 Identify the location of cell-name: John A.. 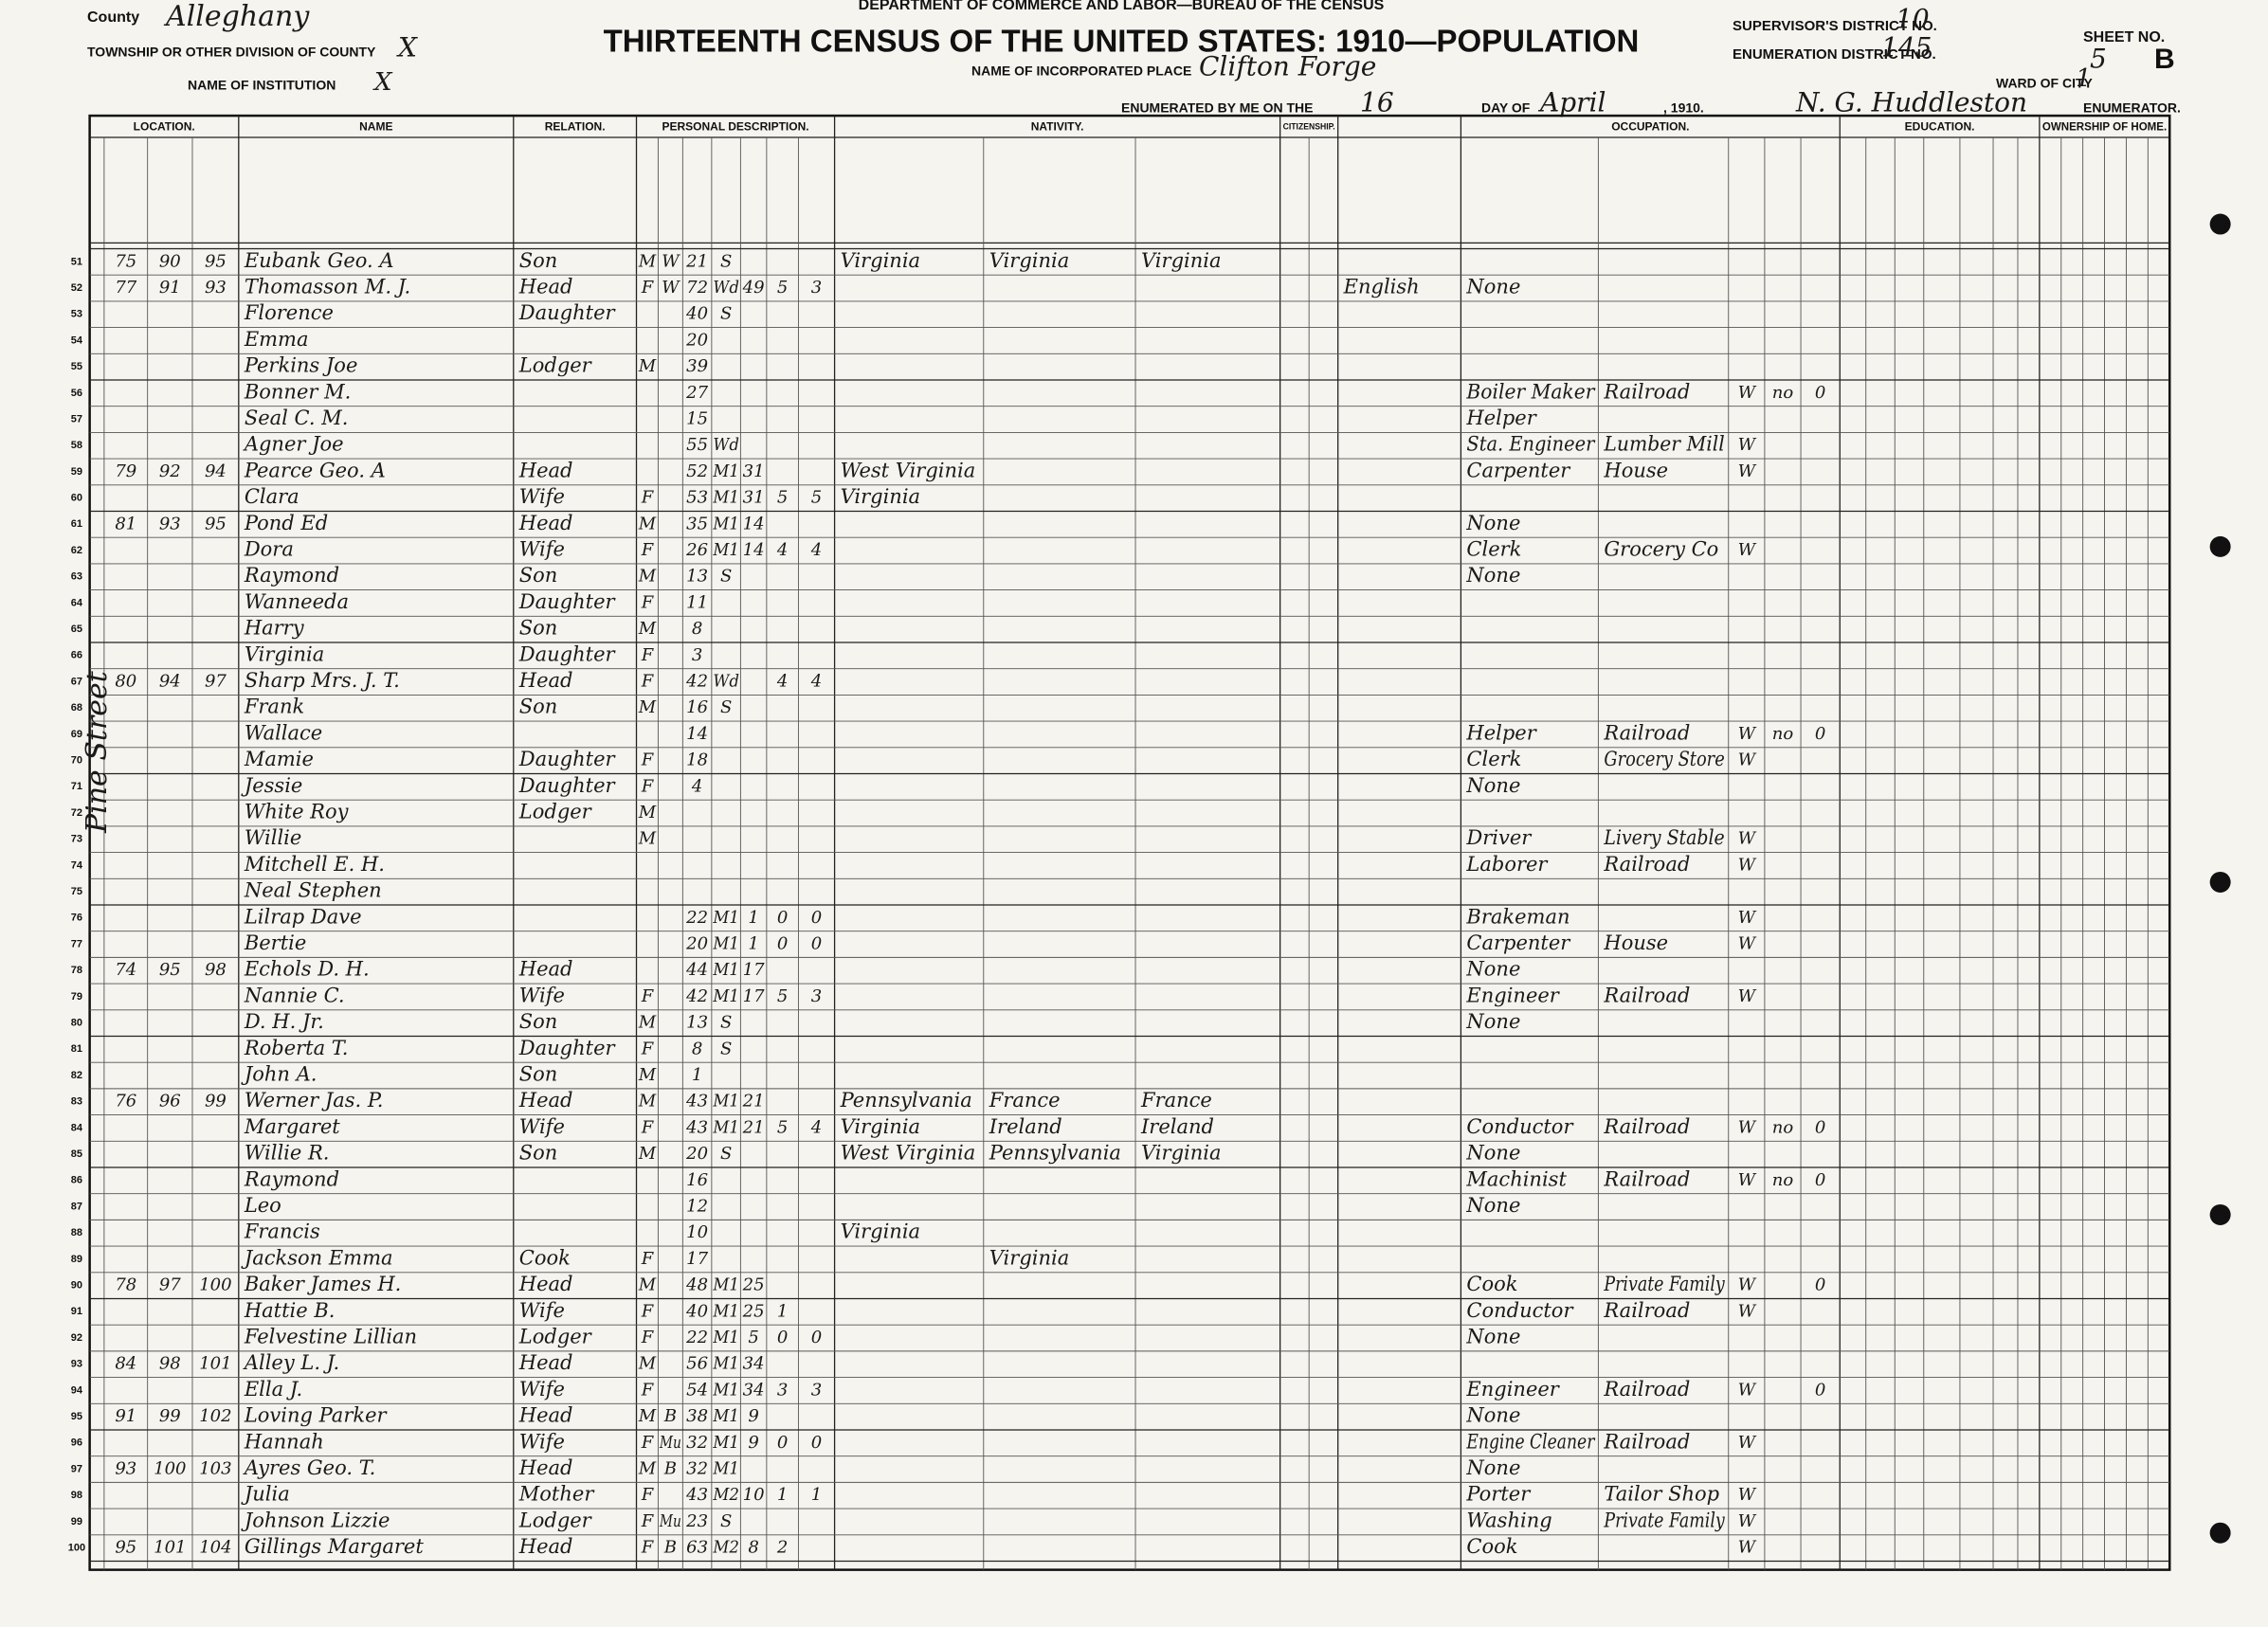
(279, 1074).